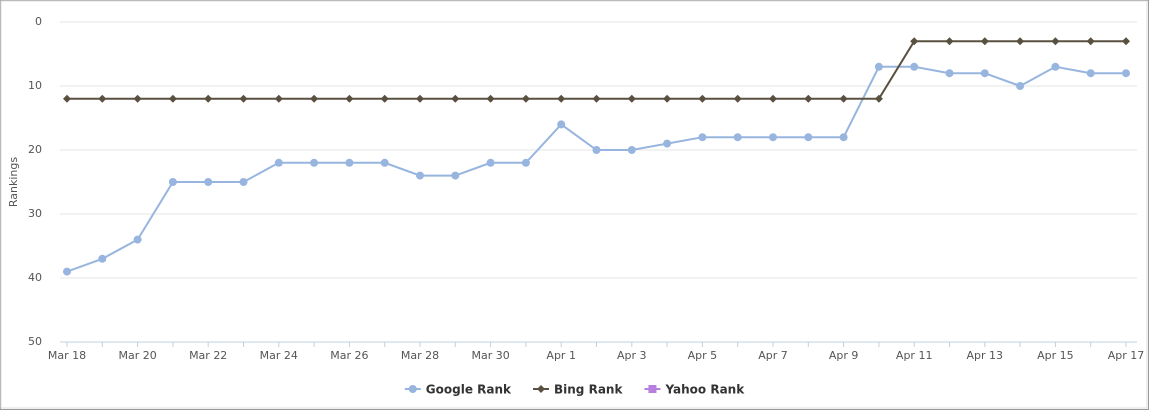  What do you see at coordinates (137, 355) in the screenshot?
I see `x-tick-label: Mar 20` at bounding box center [137, 355].